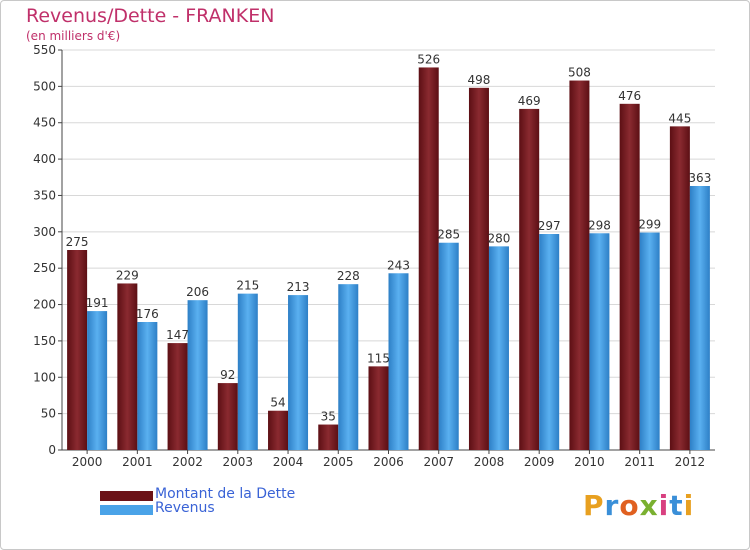 The width and height of the screenshot is (750, 550). What do you see at coordinates (225, 494) in the screenshot?
I see `legend-label-debt: Montant de la Dette` at bounding box center [225, 494].